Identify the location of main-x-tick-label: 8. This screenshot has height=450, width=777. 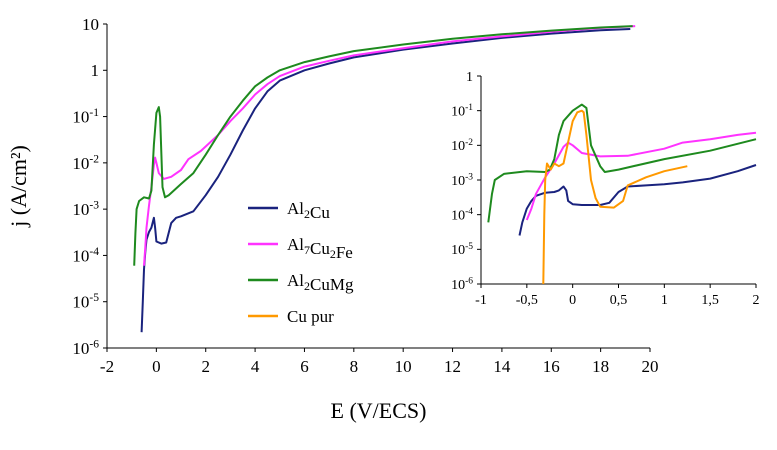
(354, 366).